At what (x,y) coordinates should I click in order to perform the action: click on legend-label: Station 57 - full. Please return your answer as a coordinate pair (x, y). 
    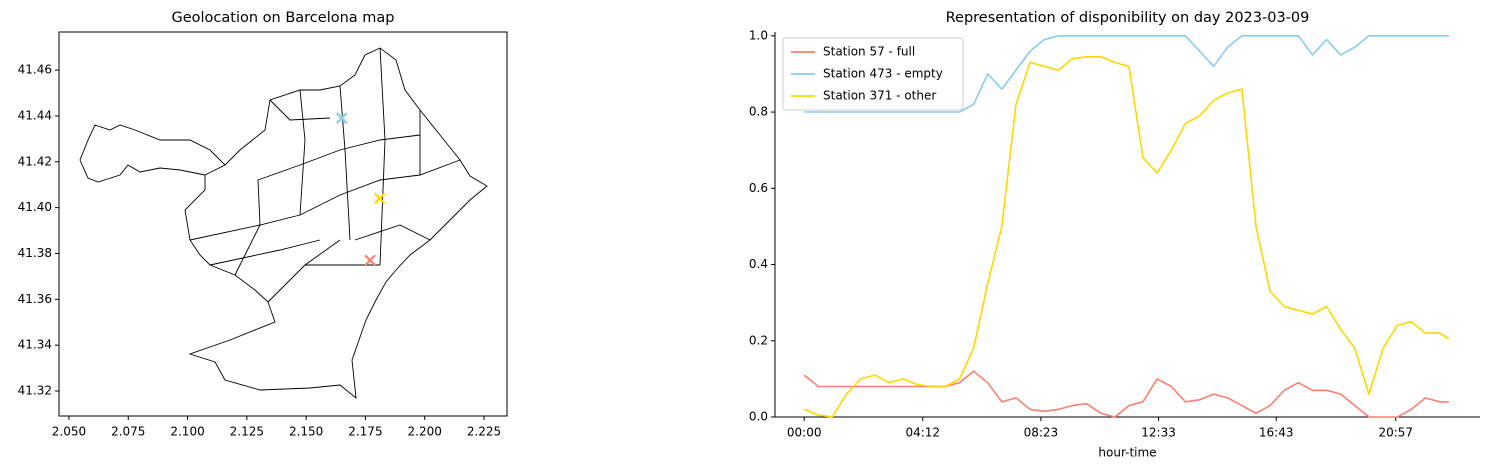
    Looking at the image, I should click on (869, 52).